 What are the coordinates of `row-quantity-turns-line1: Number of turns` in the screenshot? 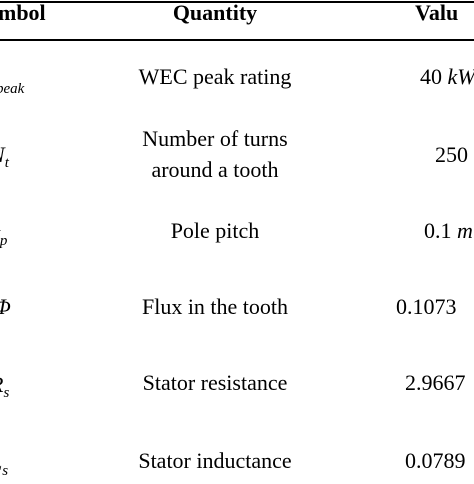 It's located at (215, 139).